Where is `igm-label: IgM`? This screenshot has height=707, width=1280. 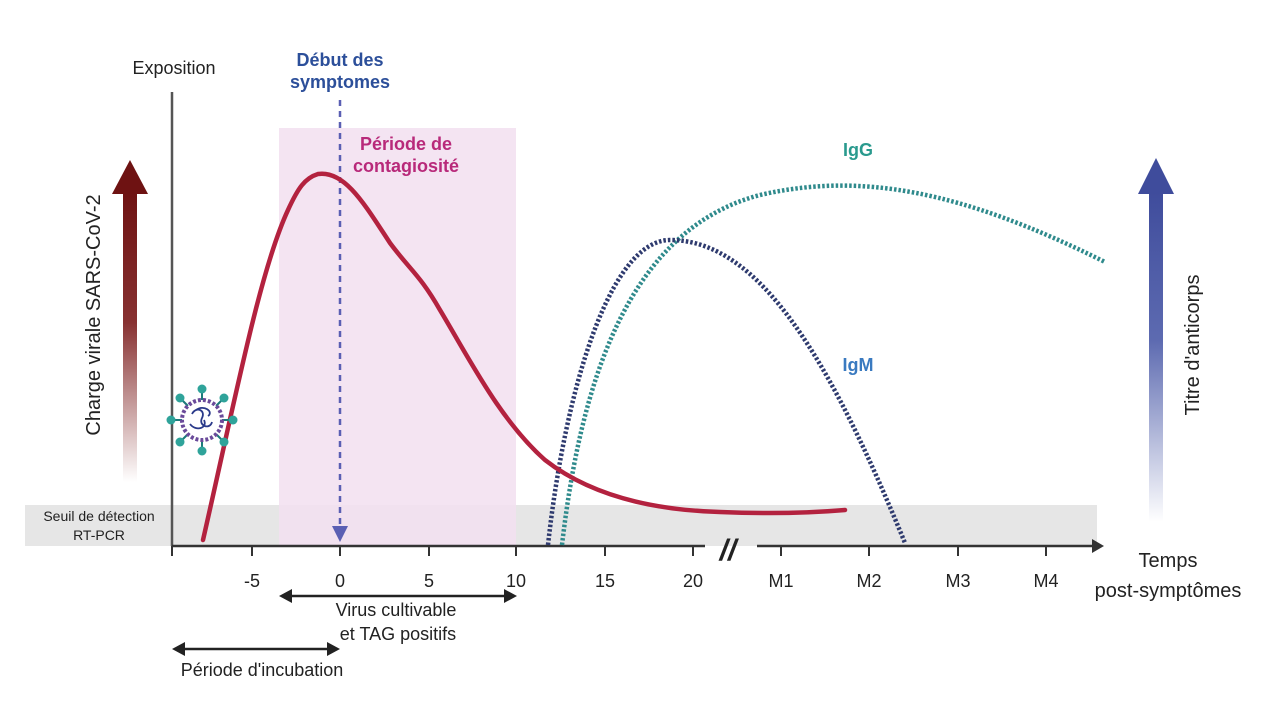
igm-label: IgM is located at coordinates (858, 365).